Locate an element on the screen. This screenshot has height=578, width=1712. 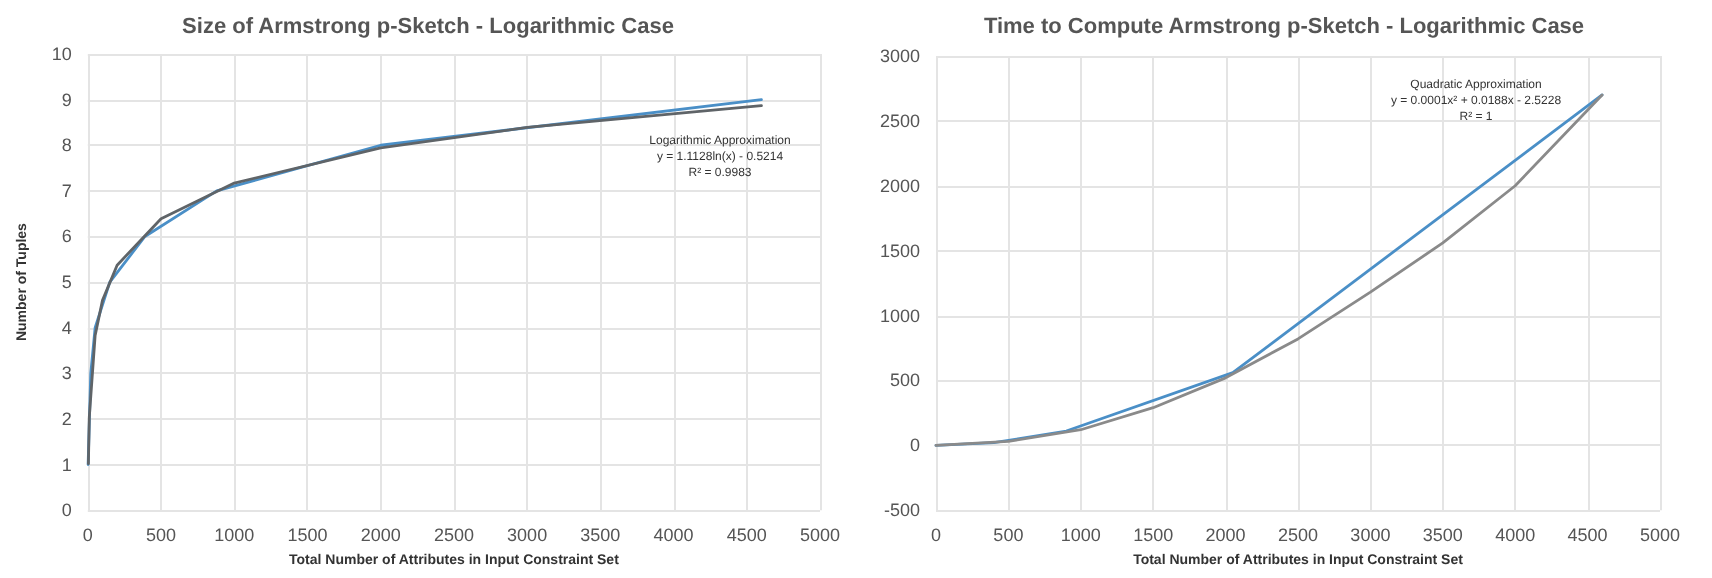
y-tick-label: 4 is located at coordinates (66, 327).